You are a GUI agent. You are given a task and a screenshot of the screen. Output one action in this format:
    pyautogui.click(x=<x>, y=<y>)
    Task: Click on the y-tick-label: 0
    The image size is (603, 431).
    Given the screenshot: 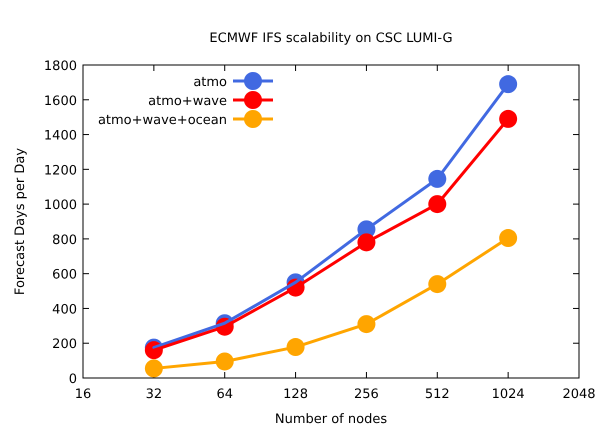 What is the action you would take?
    pyautogui.click(x=72, y=379)
    